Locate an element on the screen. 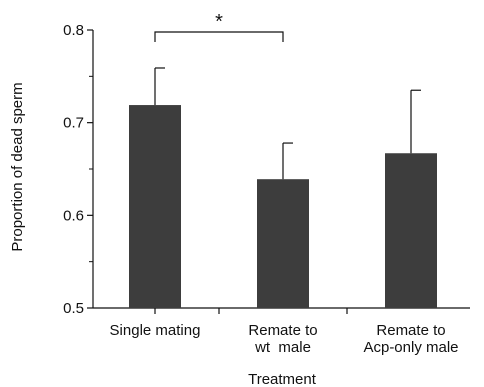 This screenshot has height=387, width=484. x-category-label: Acp-only male is located at coordinates (410, 347).